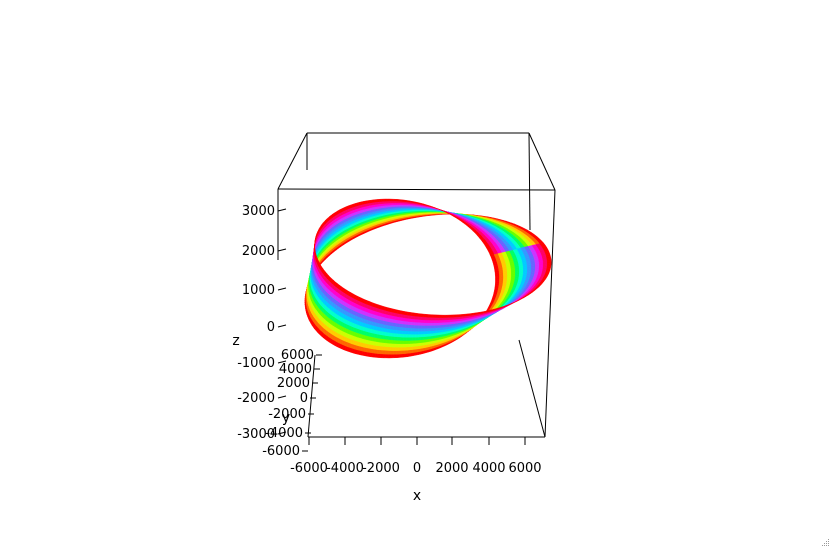  Describe the element at coordinates (287, 414) in the screenshot. I see `y-tick-label: -2000` at that location.